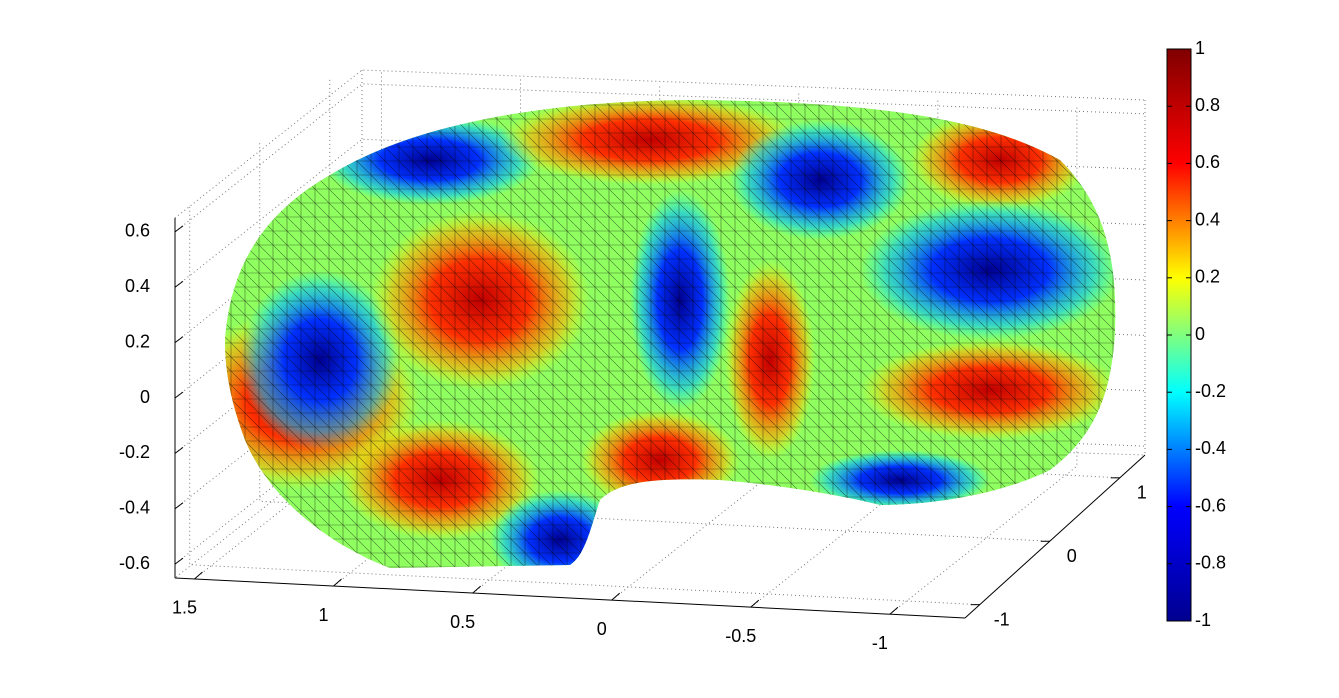 The image size is (1339, 698). I want to click on y-tick-label: 0, so click(1072, 556).